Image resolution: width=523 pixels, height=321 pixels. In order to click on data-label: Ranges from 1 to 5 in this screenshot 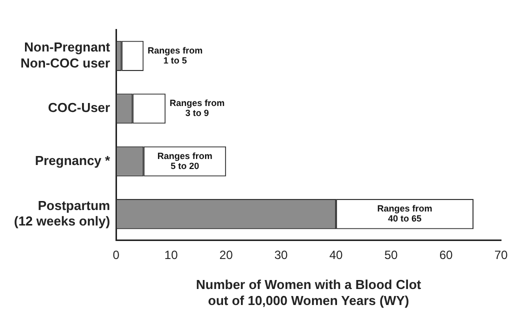, I will do `click(175, 55)`.